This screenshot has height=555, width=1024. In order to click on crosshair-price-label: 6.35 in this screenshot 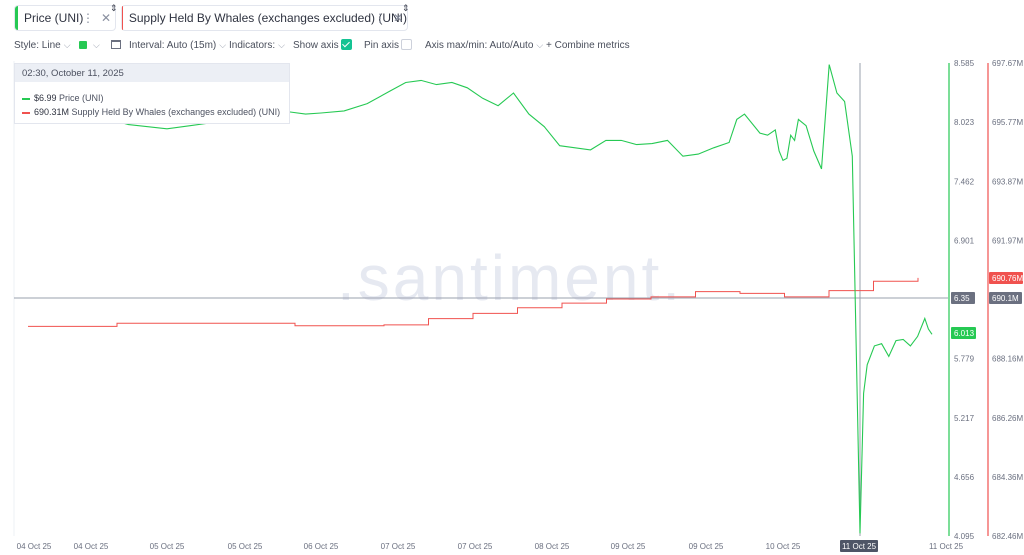, I will do `click(962, 298)`.